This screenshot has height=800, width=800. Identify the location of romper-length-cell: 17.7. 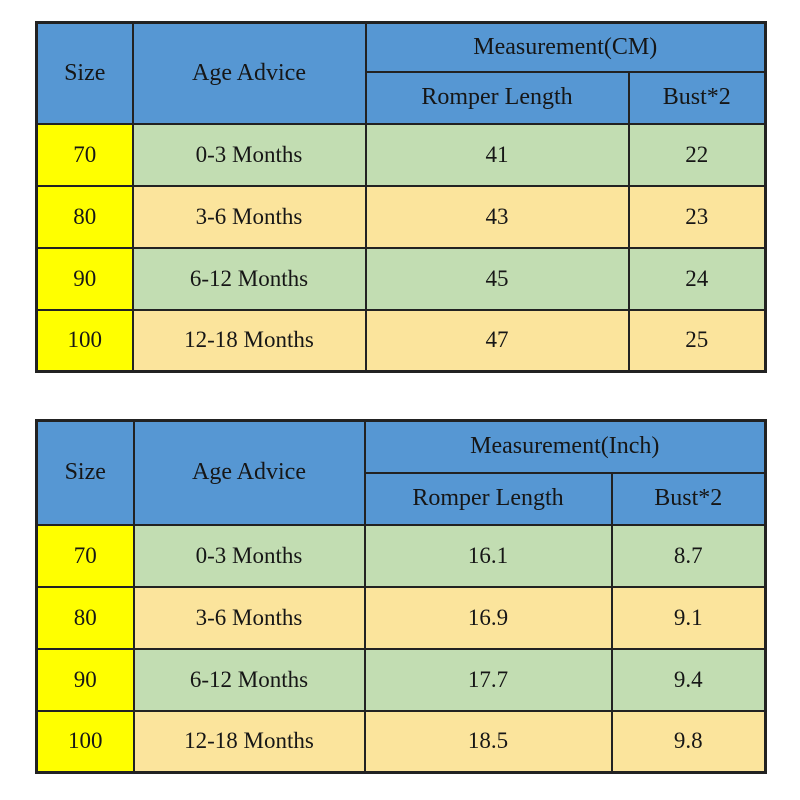
(488, 679).